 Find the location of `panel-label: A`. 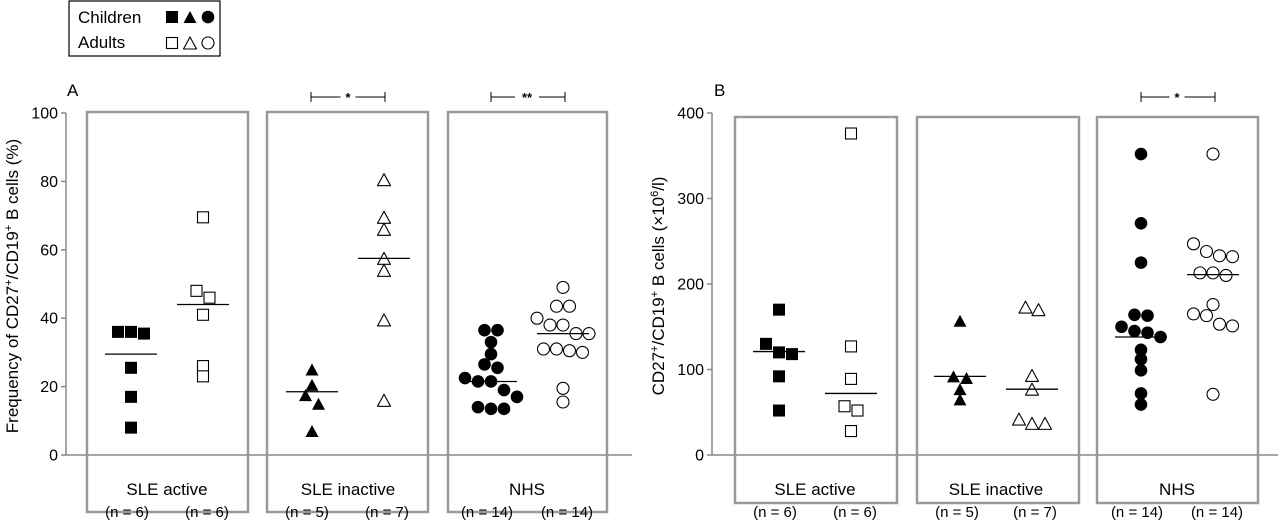

panel-label: A is located at coordinates (73, 90).